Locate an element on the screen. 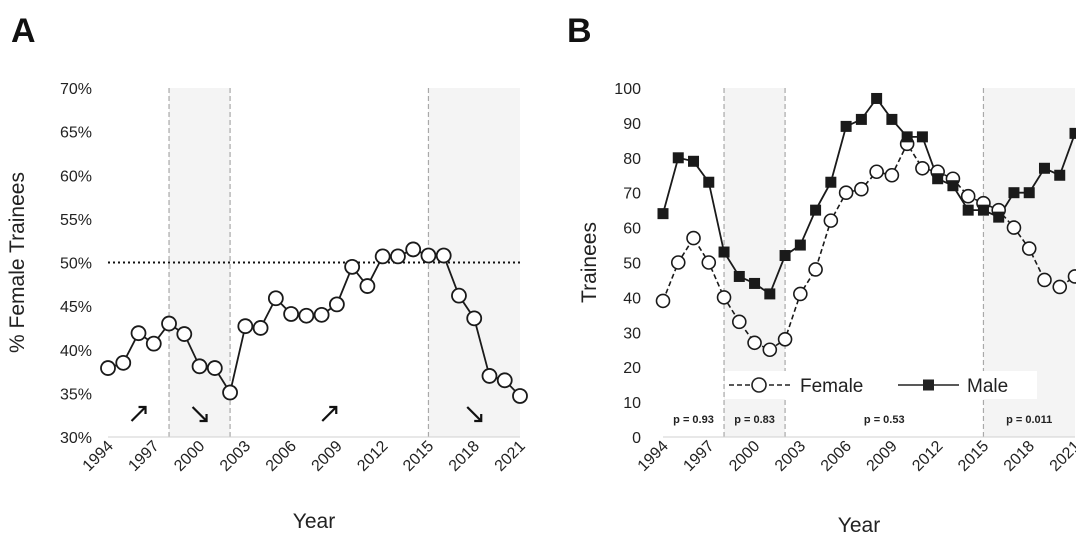 Image resolution: width=1076 pixels, height=535 pixels. panel-a-y-tick-label: 65% is located at coordinates (76, 133).